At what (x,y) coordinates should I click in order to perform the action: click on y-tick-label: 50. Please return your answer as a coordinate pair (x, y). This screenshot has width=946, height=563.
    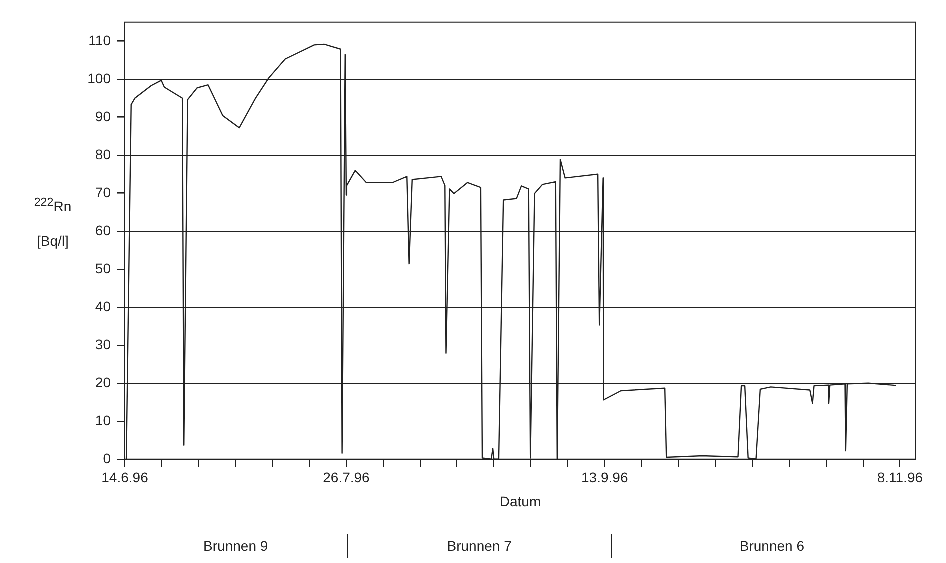
    Looking at the image, I should click on (103, 268).